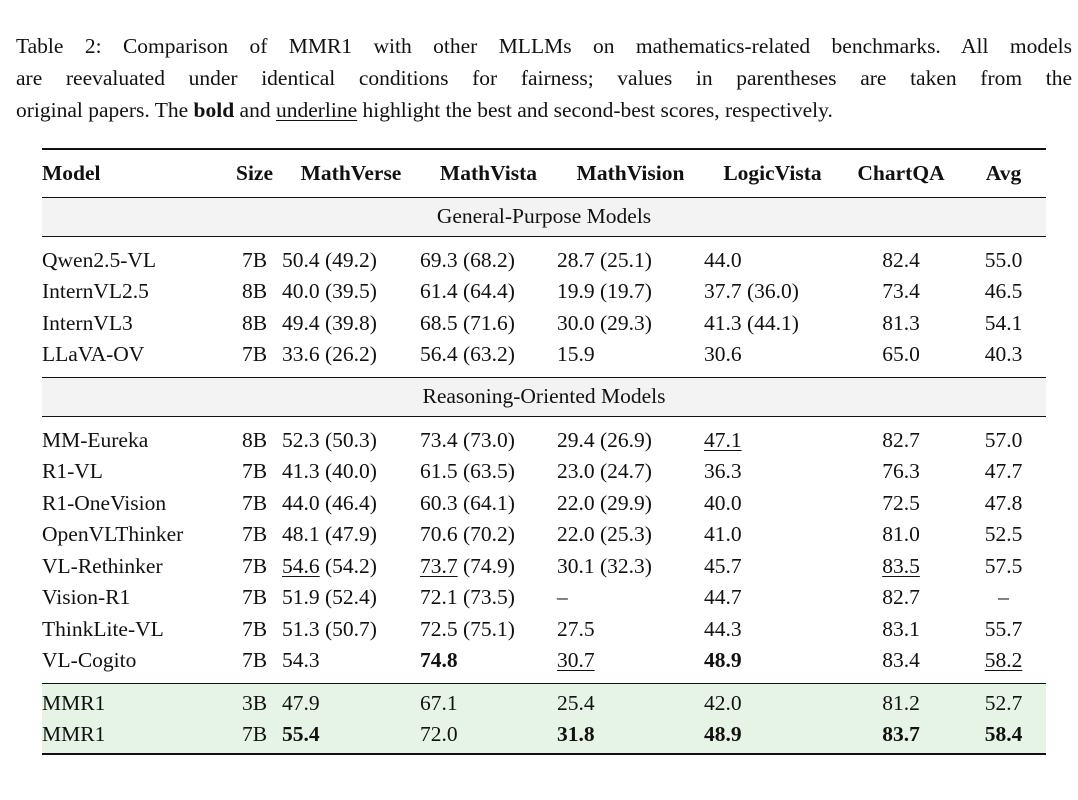 This screenshot has height=800, width=1078. I want to click on section-reasoning: Reasoning-Oriented Models, so click(544, 397).